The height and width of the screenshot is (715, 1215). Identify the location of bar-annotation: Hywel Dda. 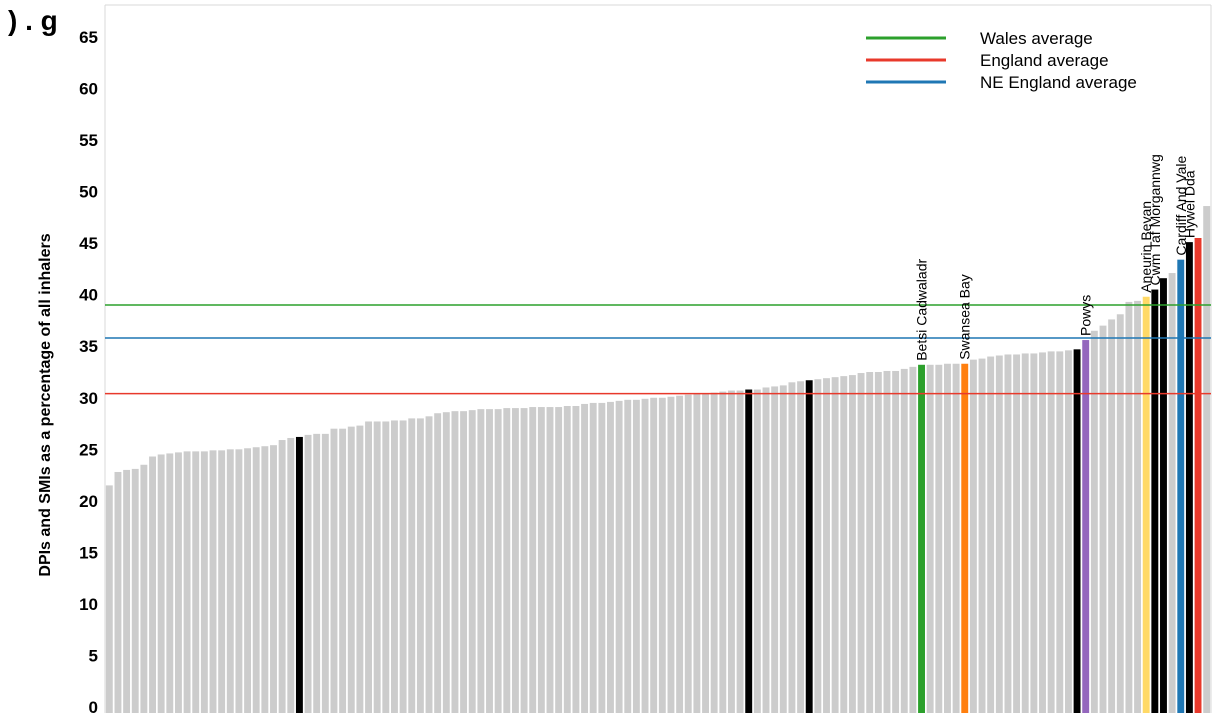
(1189, 204).